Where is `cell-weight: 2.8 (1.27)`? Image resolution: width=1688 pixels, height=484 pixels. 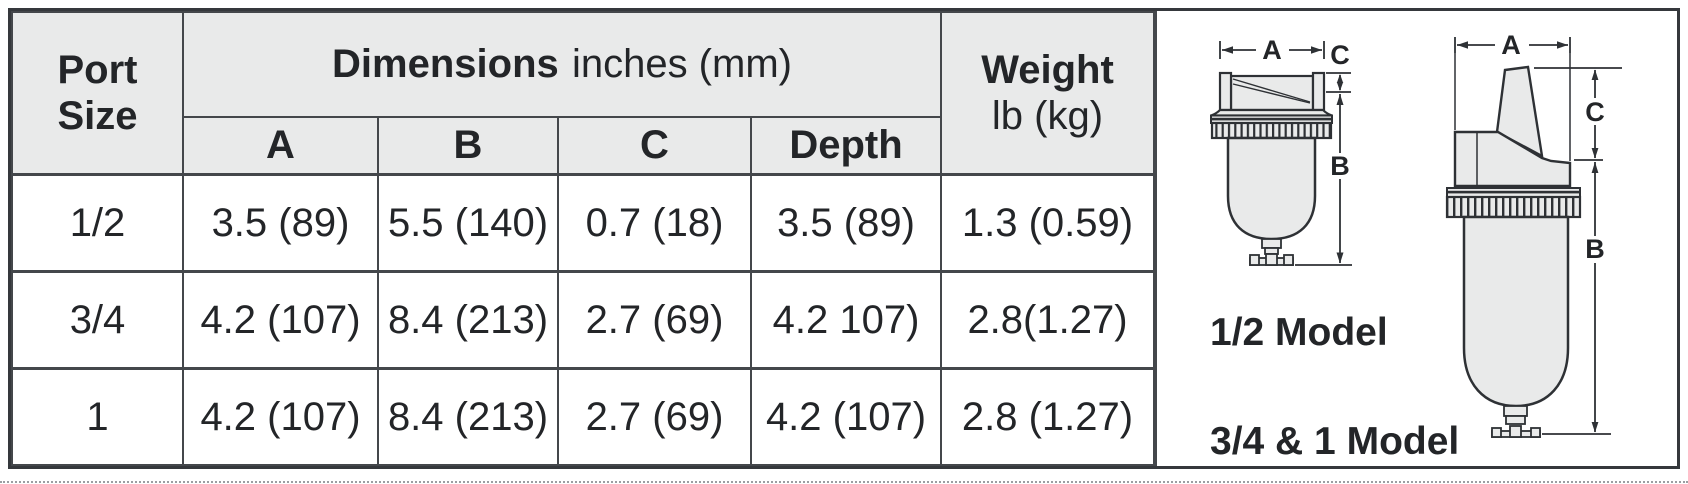 cell-weight: 2.8 (1.27) is located at coordinates (1047, 416).